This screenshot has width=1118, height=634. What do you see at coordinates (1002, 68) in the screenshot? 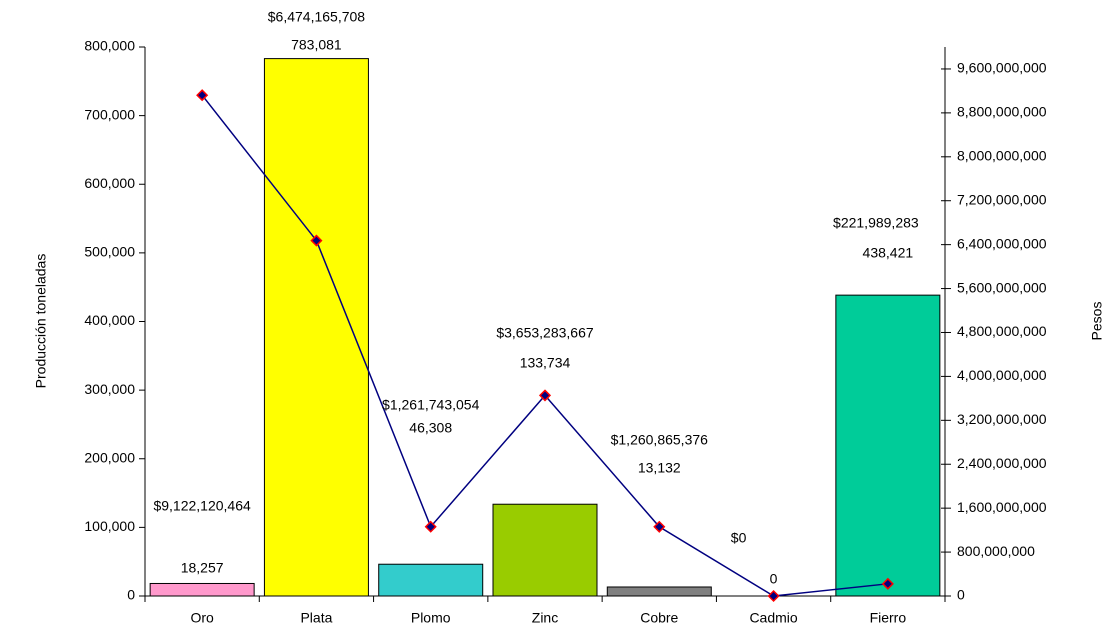
I see `y2-tick-label: 9,600,000,000` at bounding box center [1002, 68].